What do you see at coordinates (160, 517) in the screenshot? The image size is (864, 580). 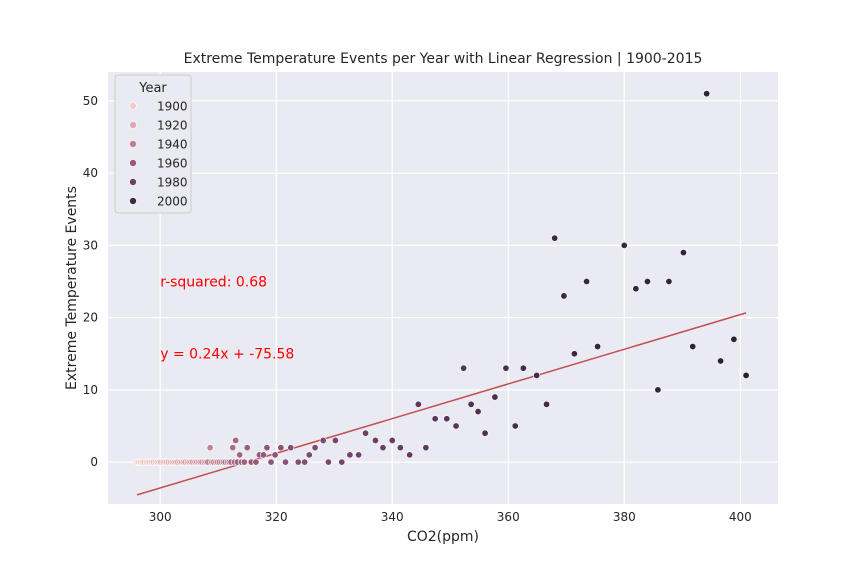 I see `x-tick-label: 300` at bounding box center [160, 517].